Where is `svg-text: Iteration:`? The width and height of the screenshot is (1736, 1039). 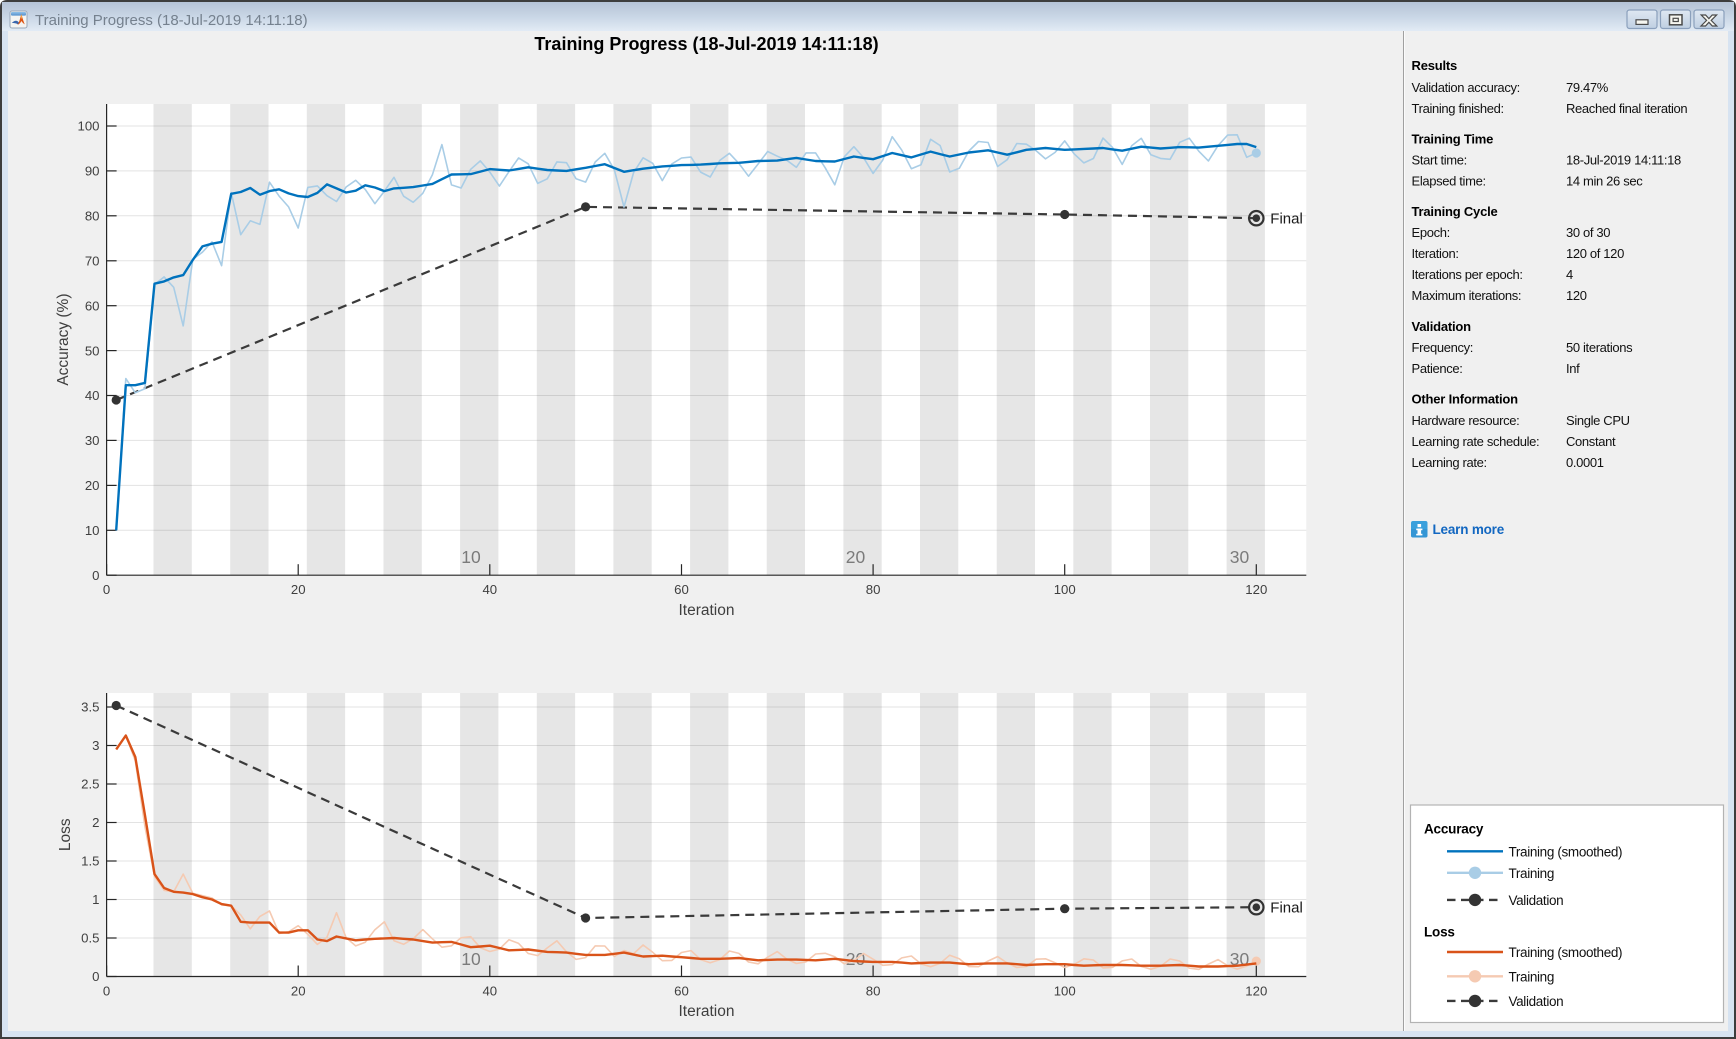 svg-text: Iteration: is located at coordinates (1435, 253).